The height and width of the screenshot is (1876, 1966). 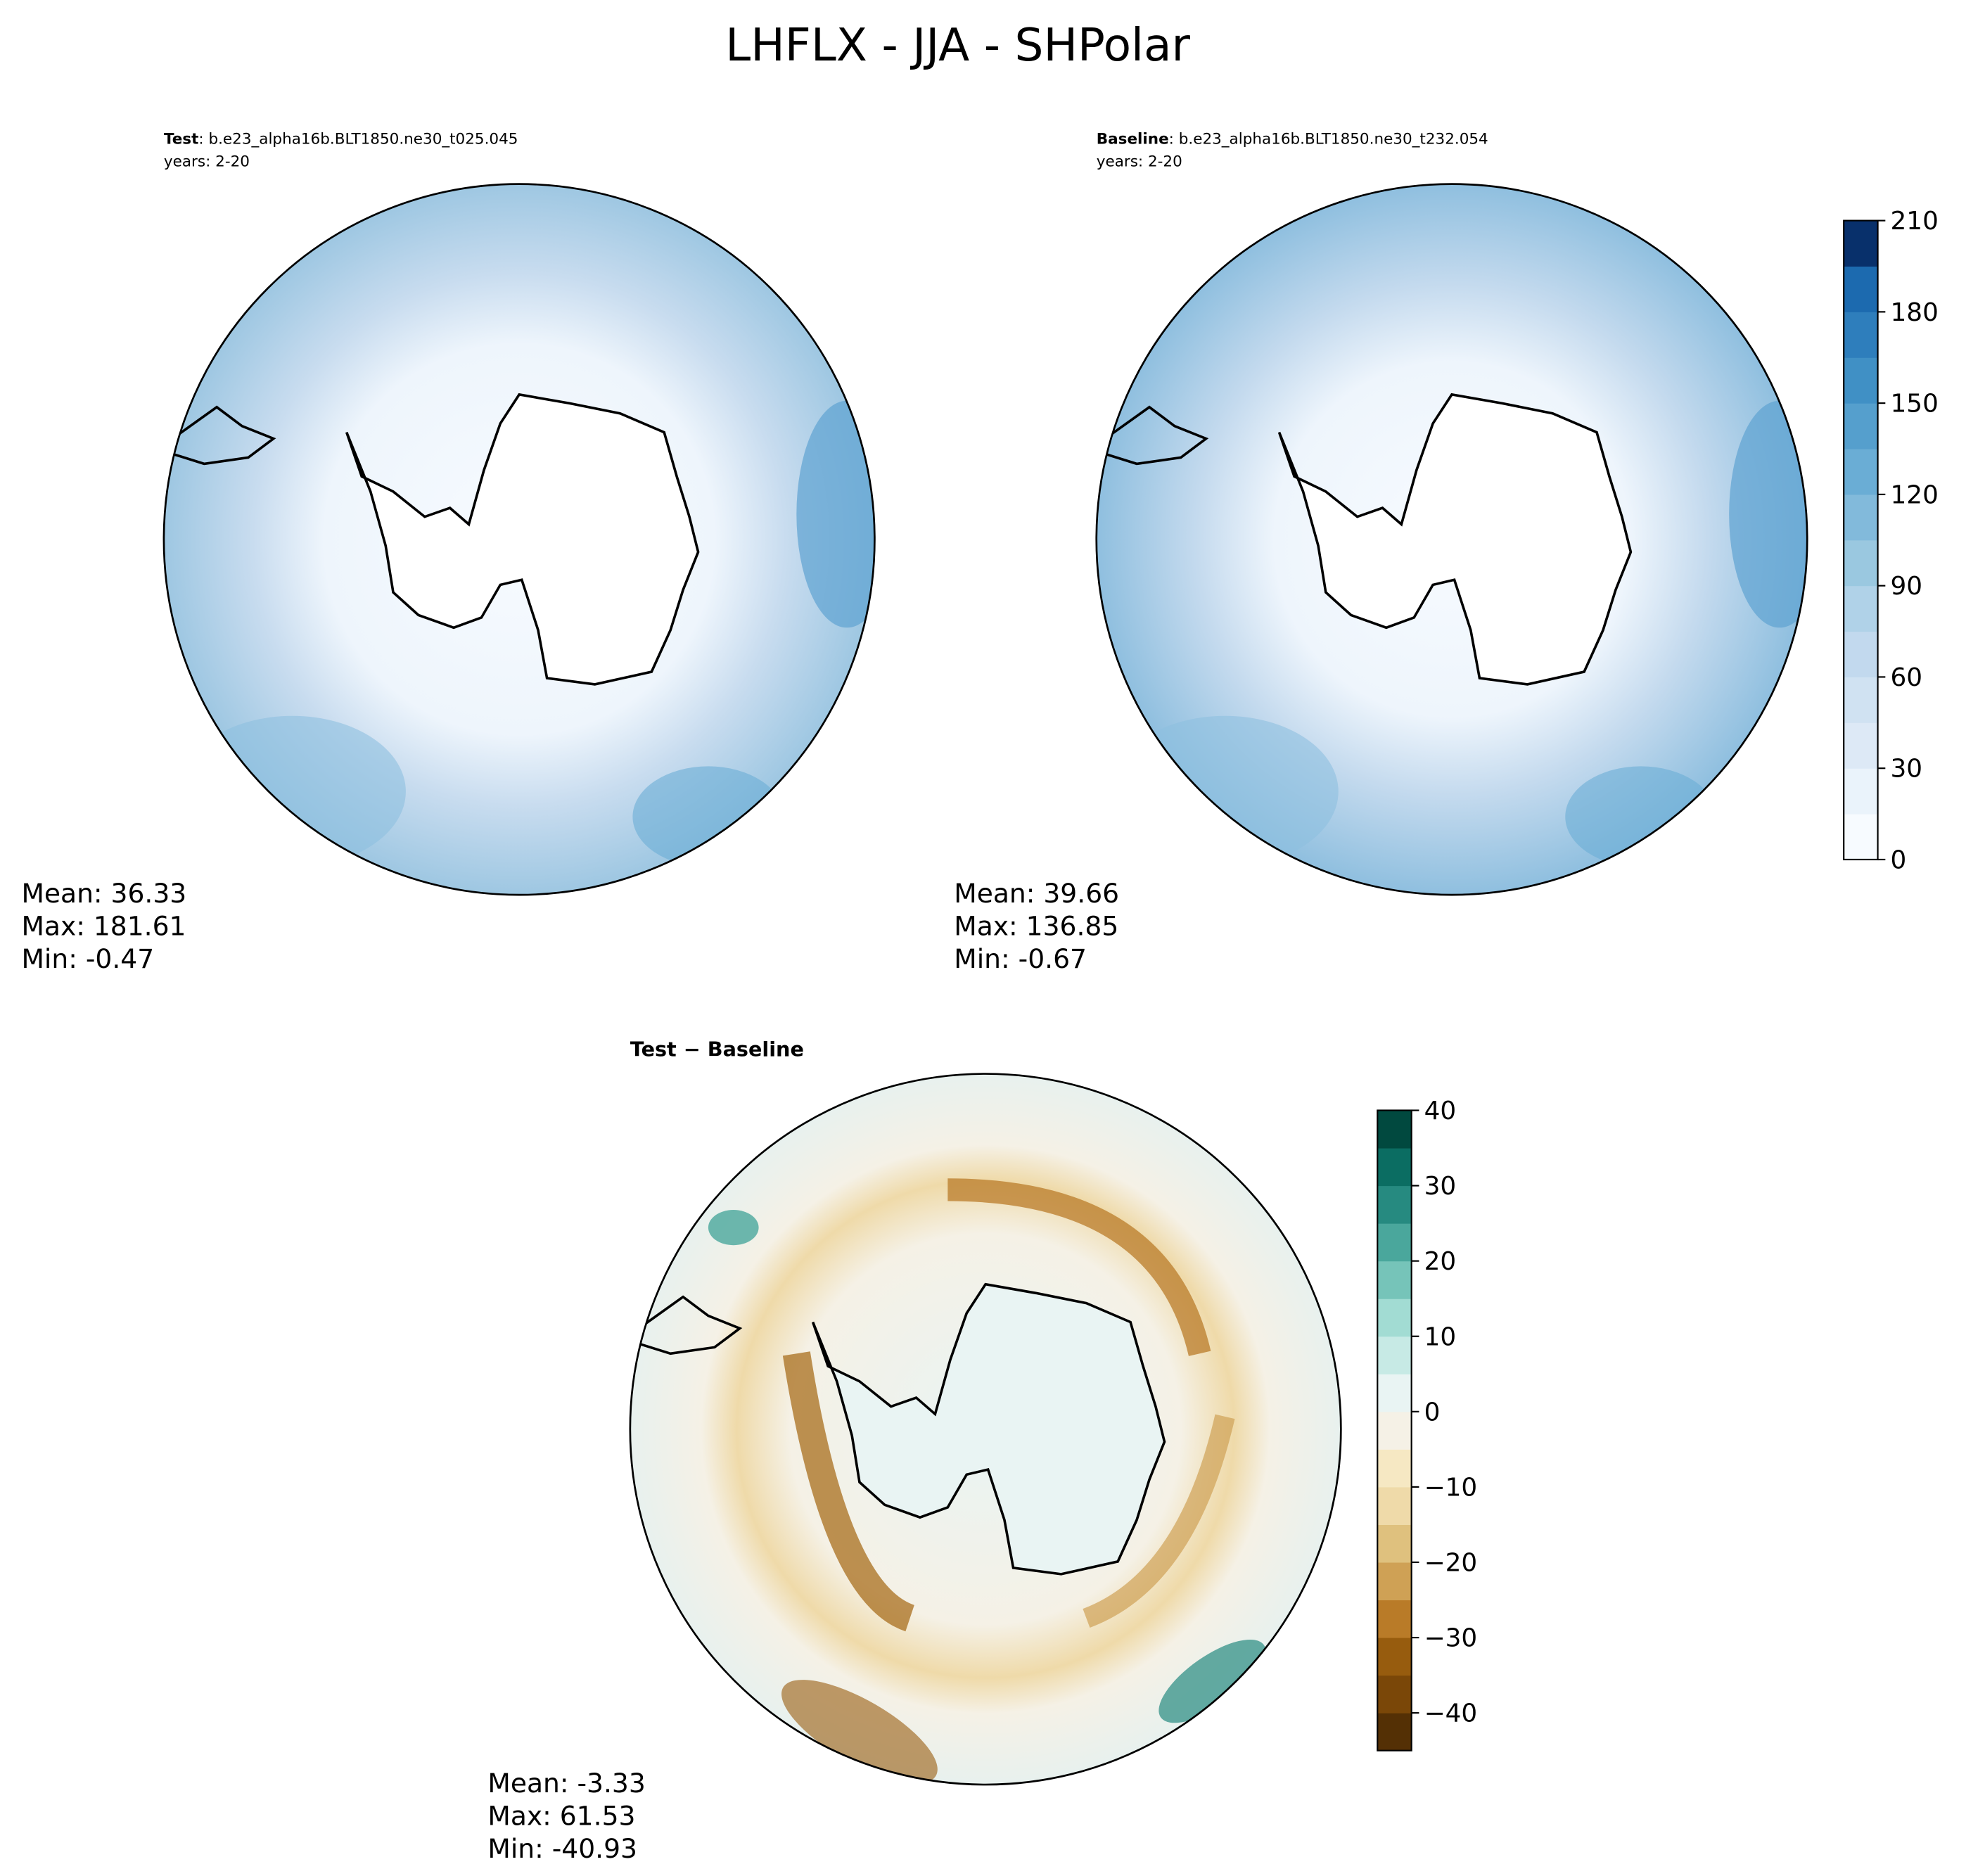 I want to click on stat: Max: 181.61, so click(x=103, y=925).